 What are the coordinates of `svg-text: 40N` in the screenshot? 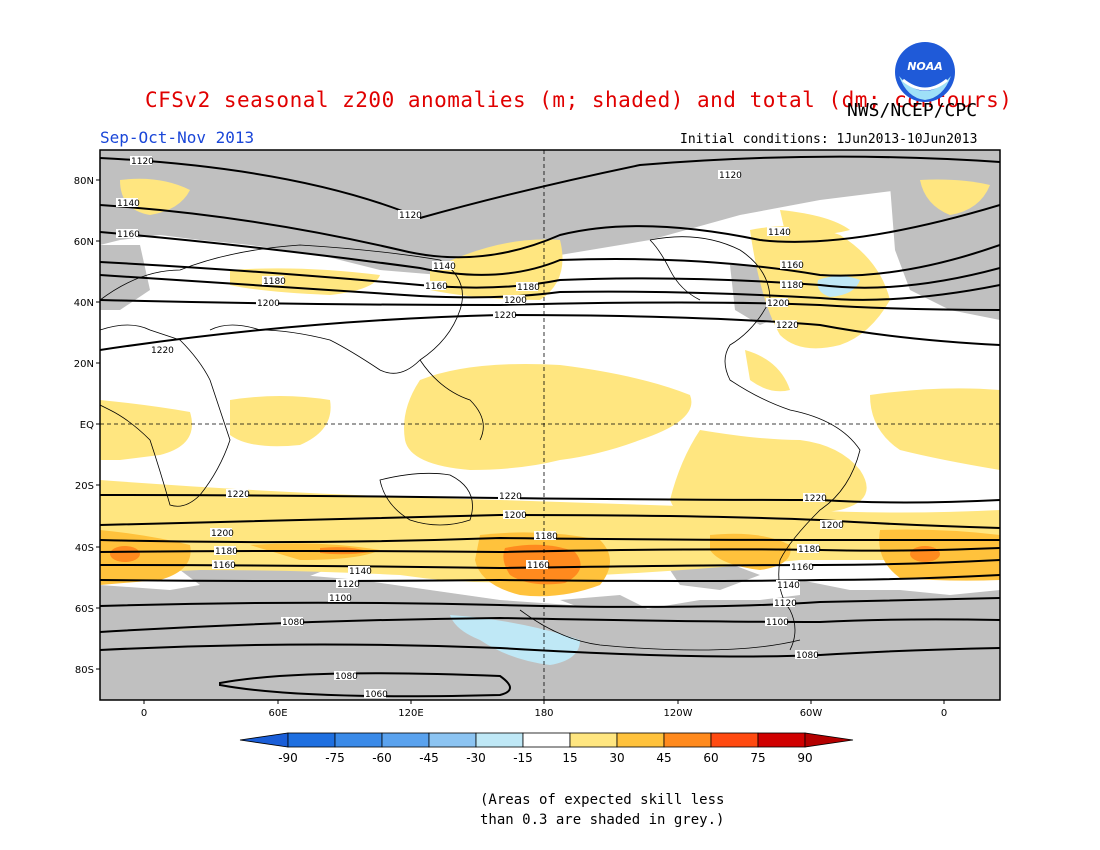 It's located at (84, 303).